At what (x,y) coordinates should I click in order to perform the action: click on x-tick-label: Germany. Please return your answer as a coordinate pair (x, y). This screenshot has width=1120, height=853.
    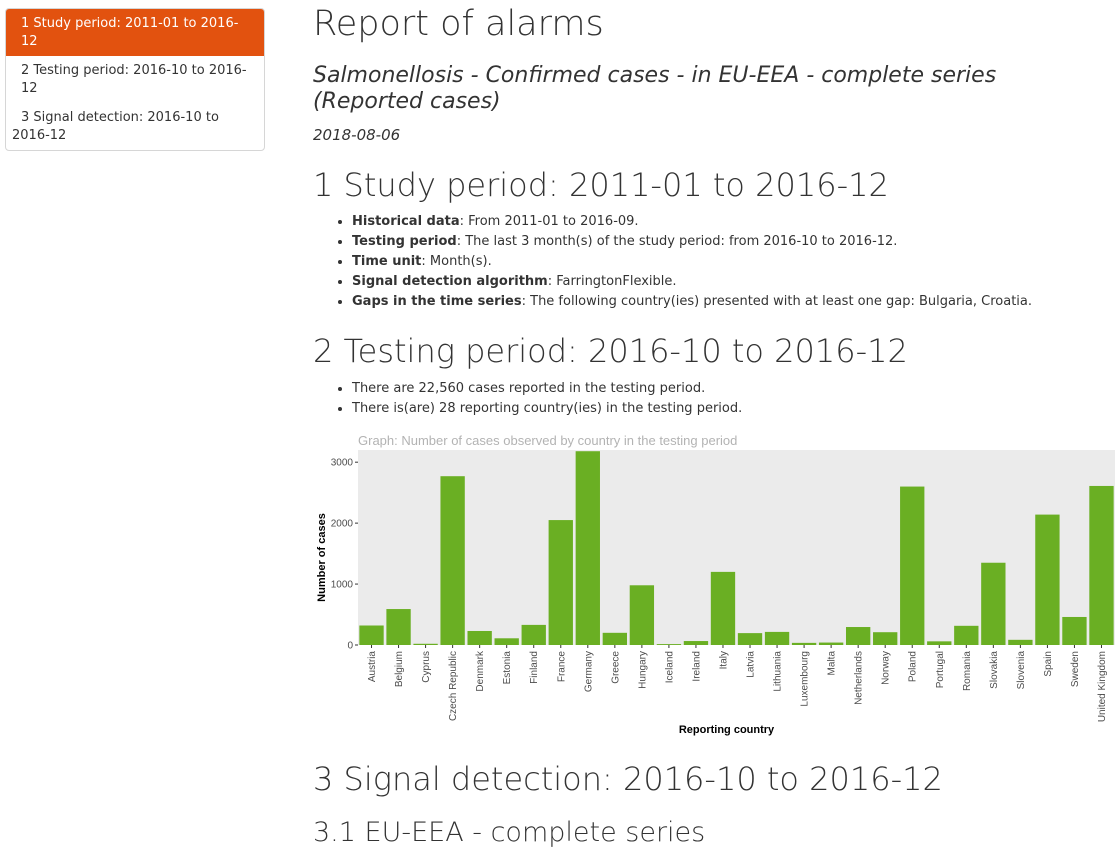
    Looking at the image, I should click on (588, 671).